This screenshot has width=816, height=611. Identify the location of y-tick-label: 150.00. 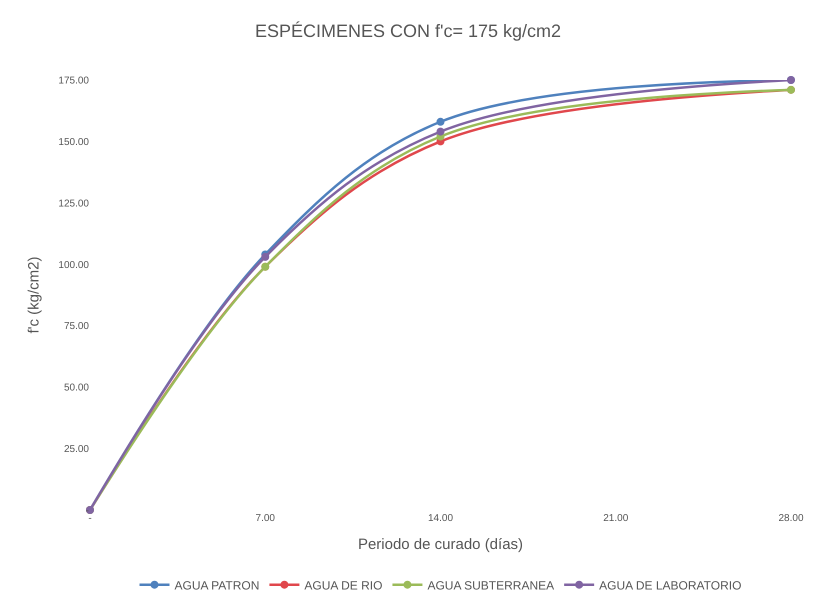
(74, 142).